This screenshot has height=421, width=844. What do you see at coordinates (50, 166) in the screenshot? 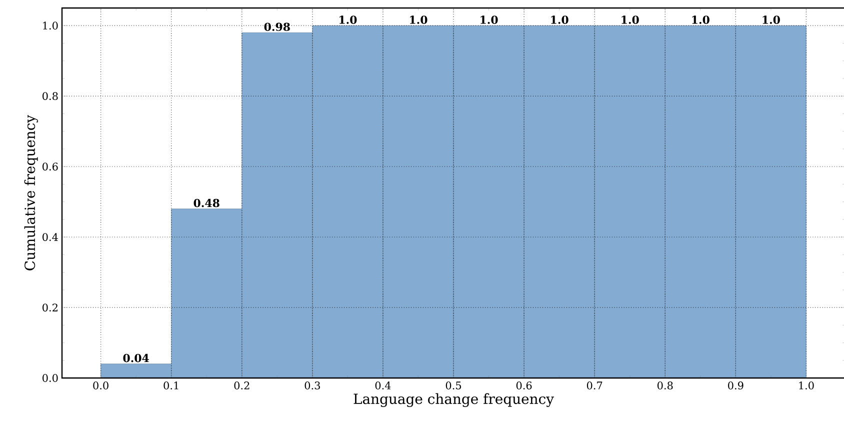
I see `y-tick-label: 0.6` at bounding box center [50, 166].